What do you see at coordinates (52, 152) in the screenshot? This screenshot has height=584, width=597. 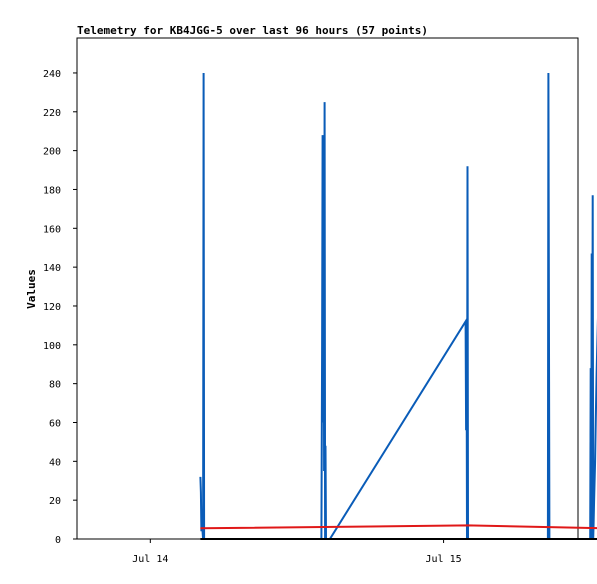 I see `y-tick-label: 200` at bounding box center [52, 152].